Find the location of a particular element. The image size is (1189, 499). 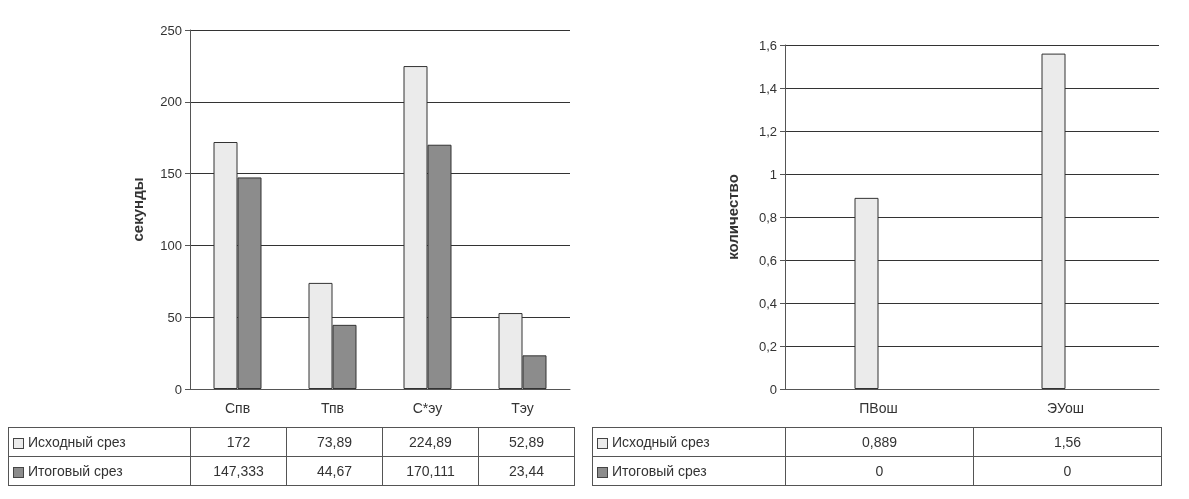

y-tick-label: 0,6 is located at coordinates (767, 260).